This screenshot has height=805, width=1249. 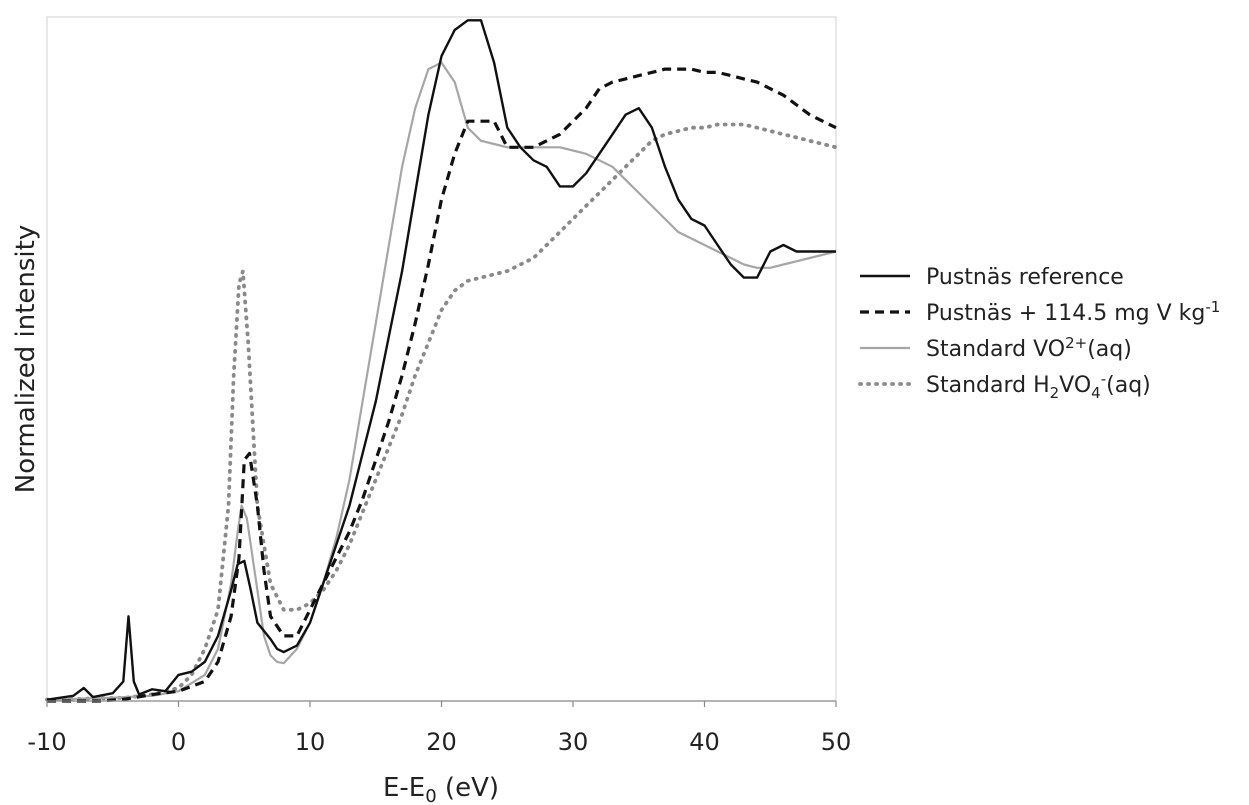 I want to click on legend-label-part: Pustnäs reference, so click(x=1025, y=277).